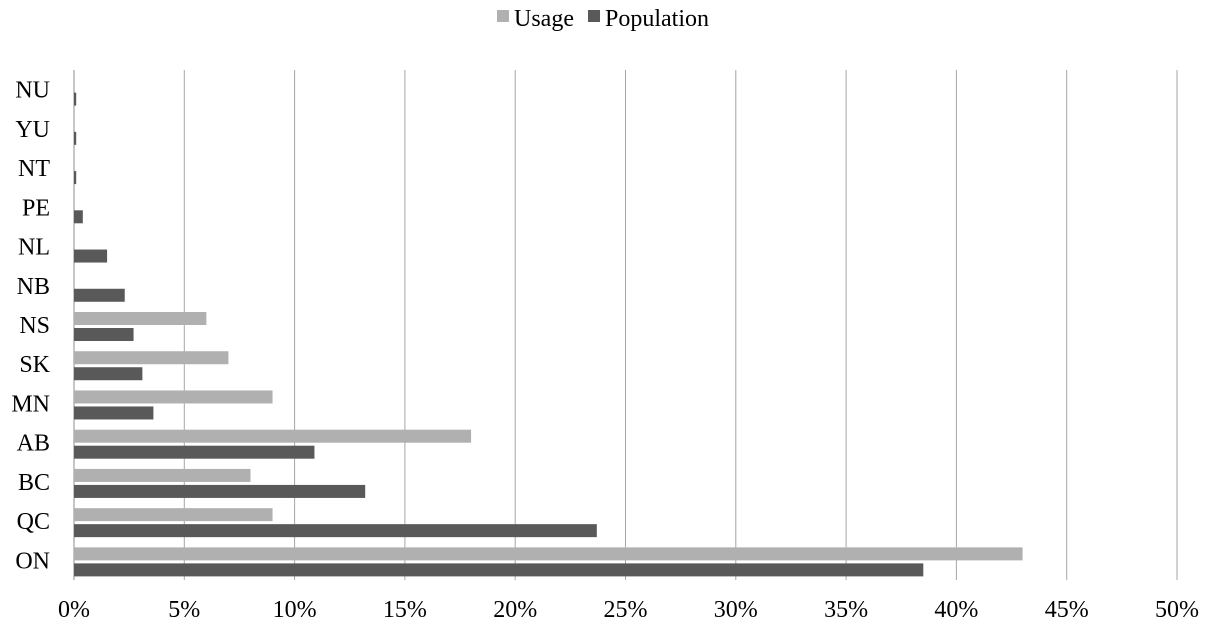  What do you see at coordinates (34, 365) in the screenshot?
I see `y-tick-label: SK` at bounding box center [34, 365].